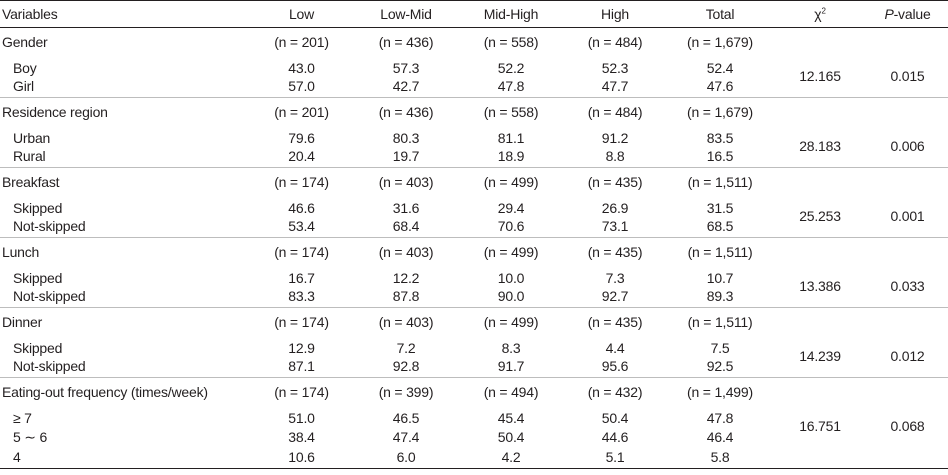 Image resolution: width=948 pixels, height=475 pixels. Describe the element at coordinates (406, 365) in the screenshot. I see `value-low-mid: 92.8` at that location.